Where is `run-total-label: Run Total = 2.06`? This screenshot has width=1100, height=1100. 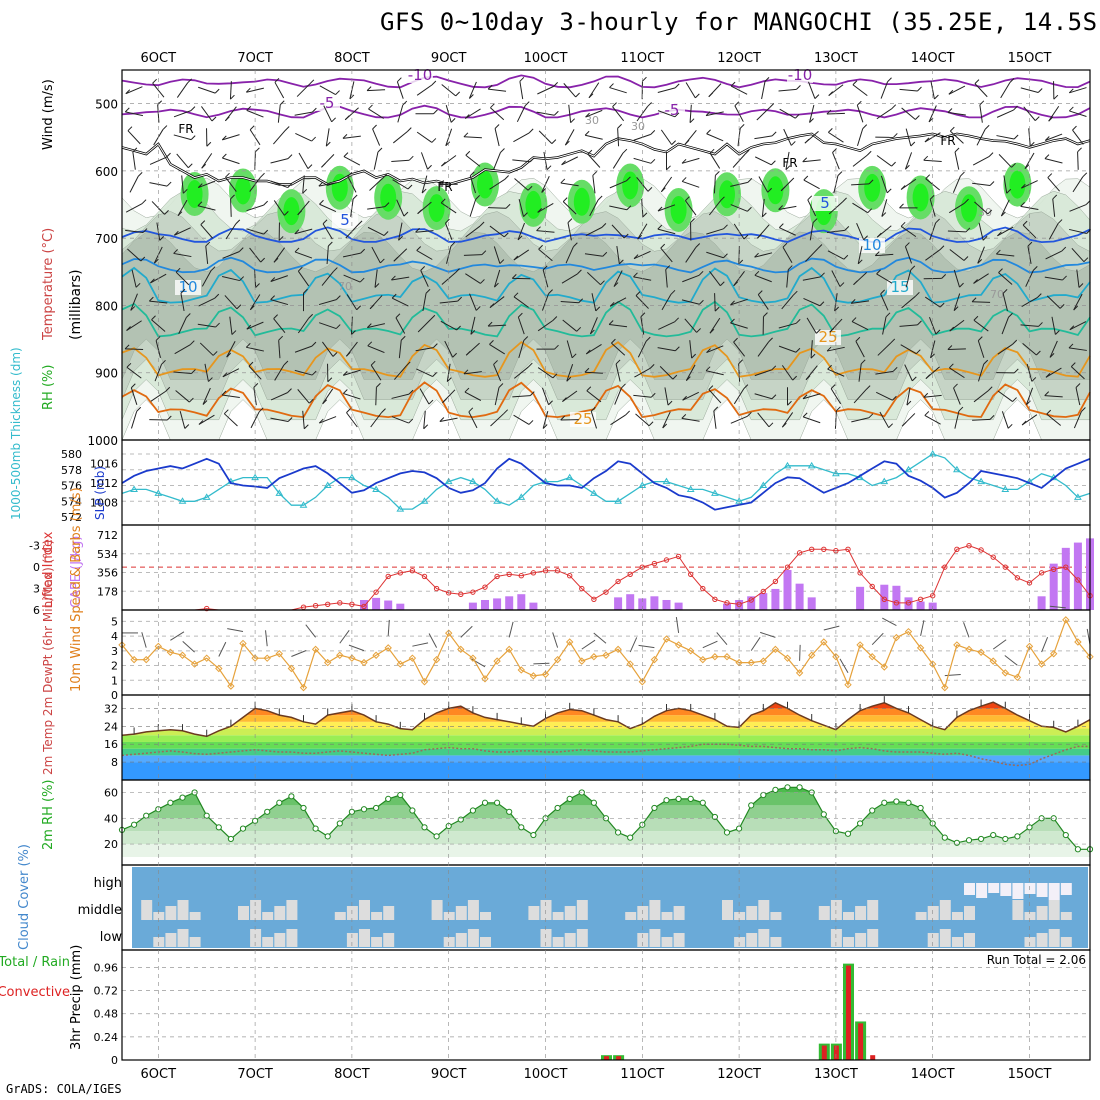 run-total-label: Run Total = 2.06 is located at coordinates (1036, 960).